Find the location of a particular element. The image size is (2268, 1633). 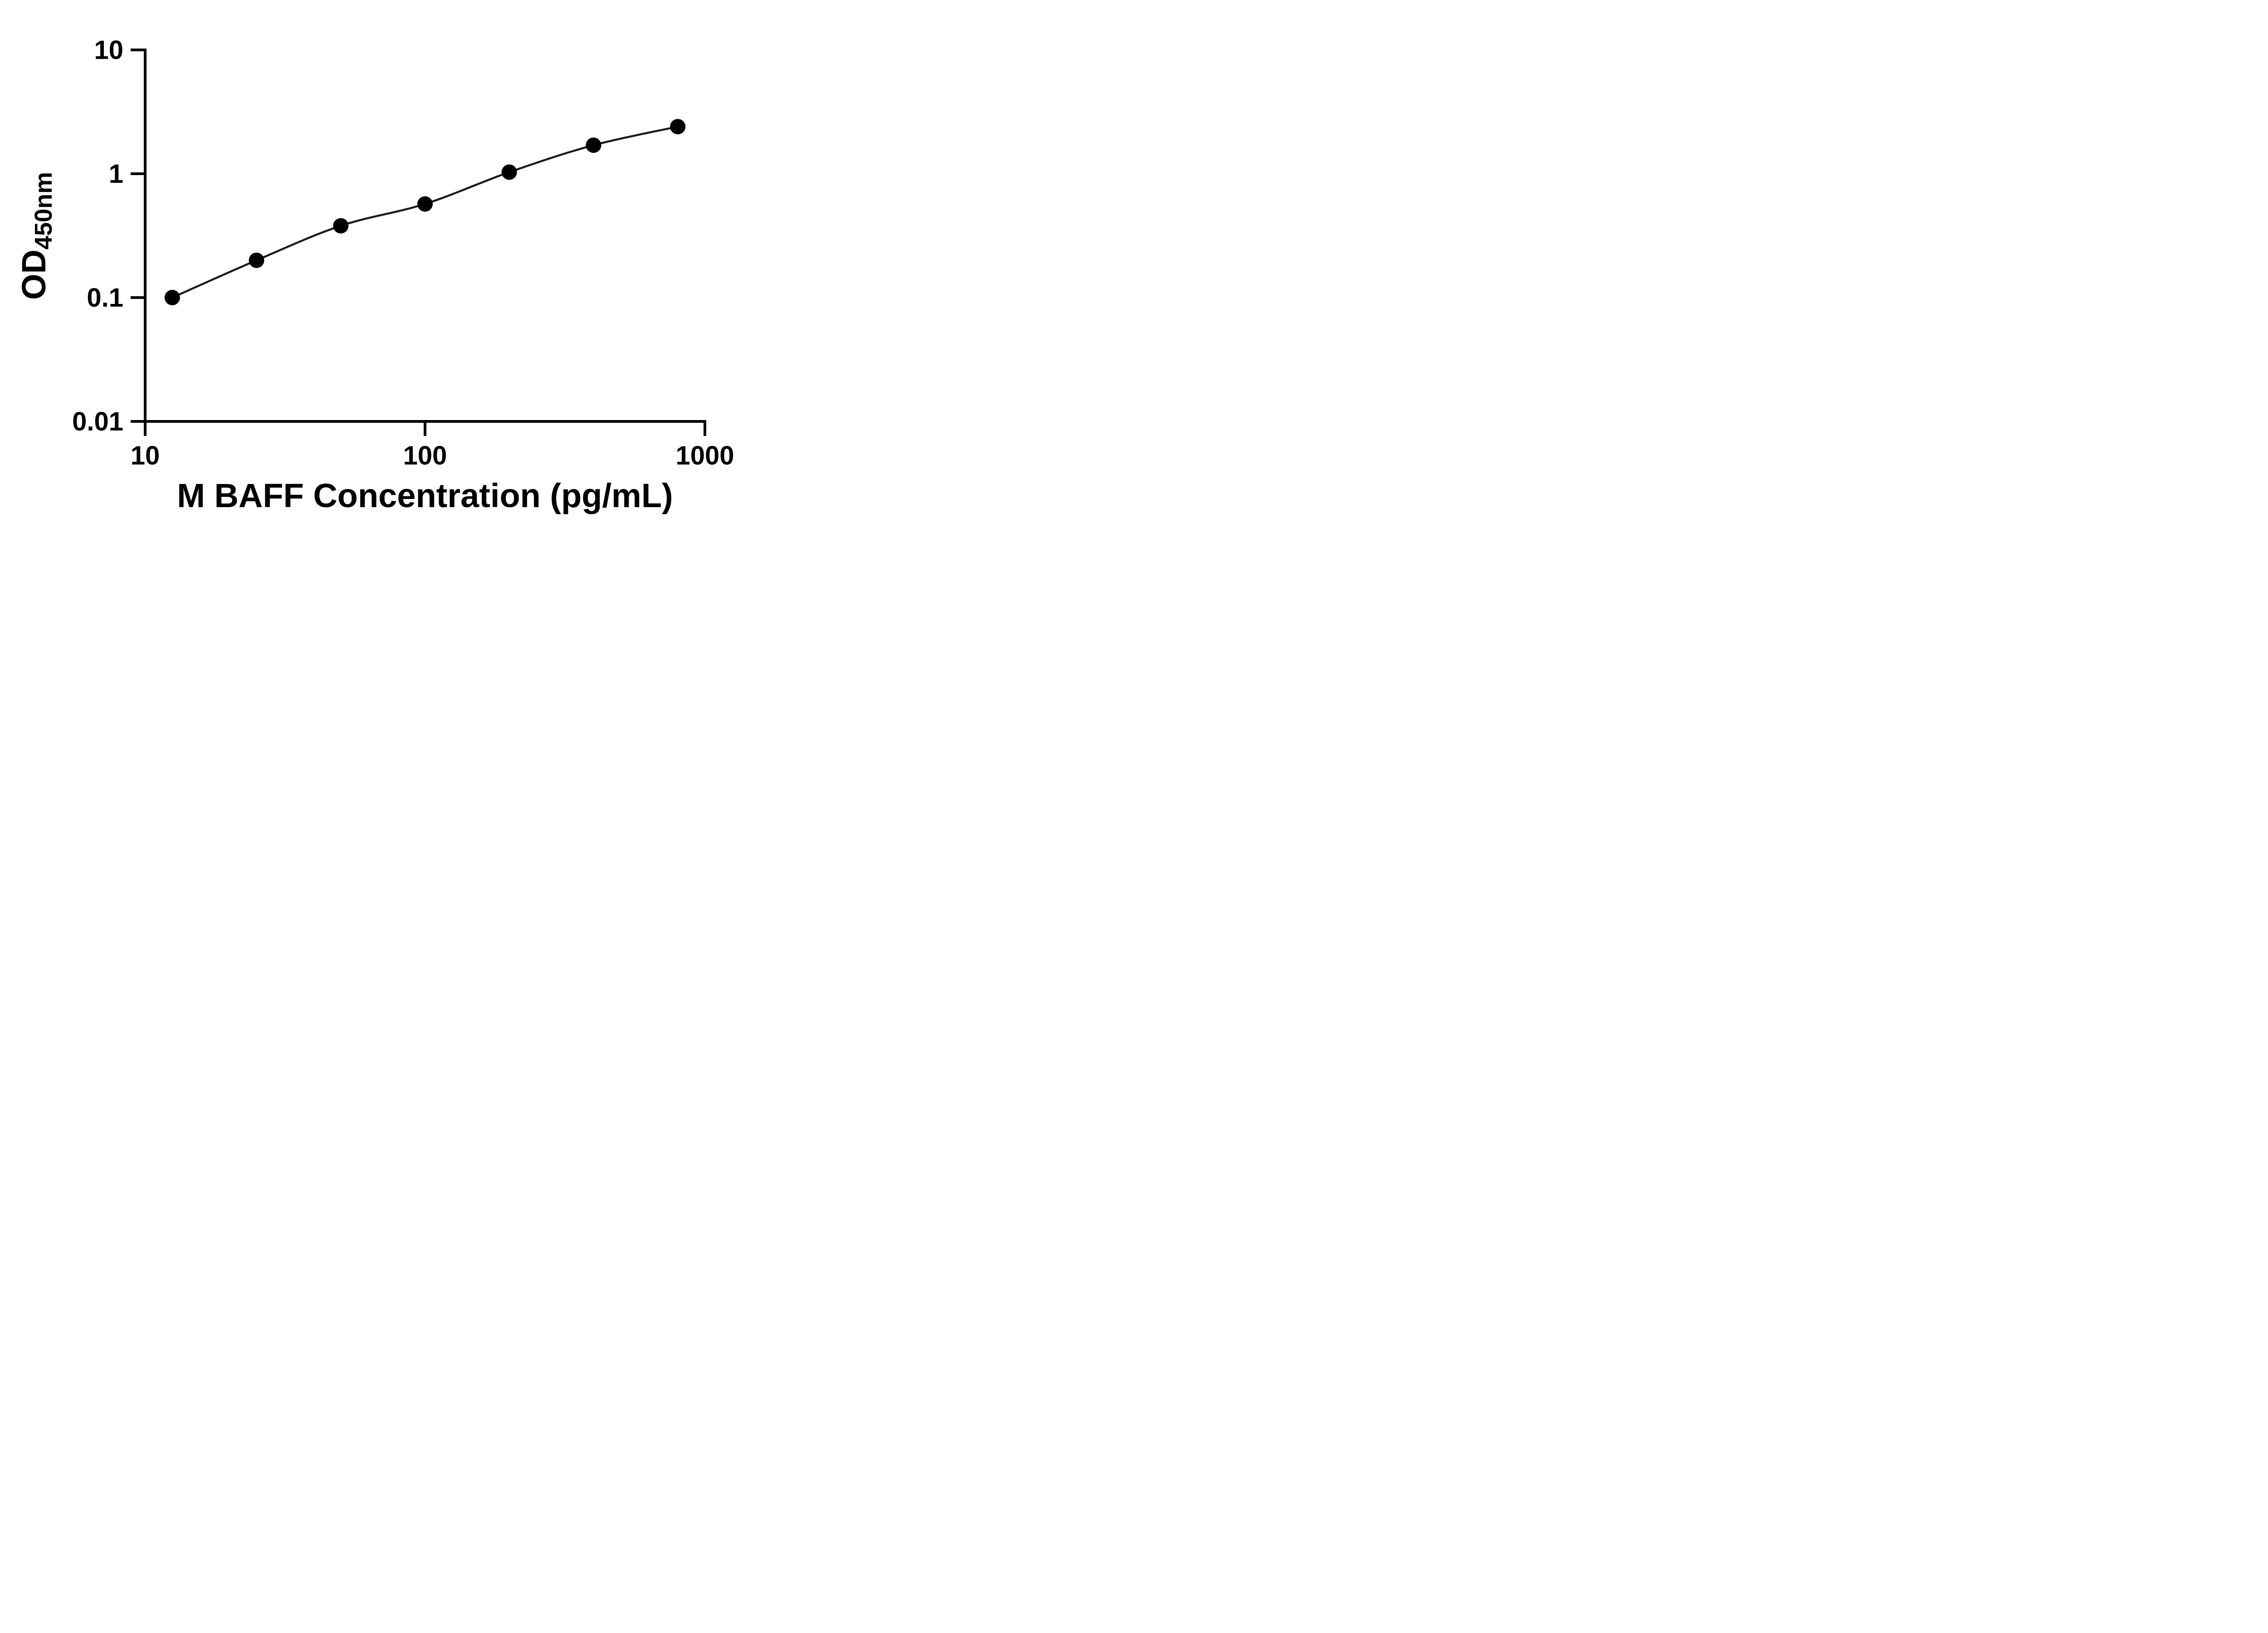

x-tick-label: 1000 is located at coordinates (704, 455).